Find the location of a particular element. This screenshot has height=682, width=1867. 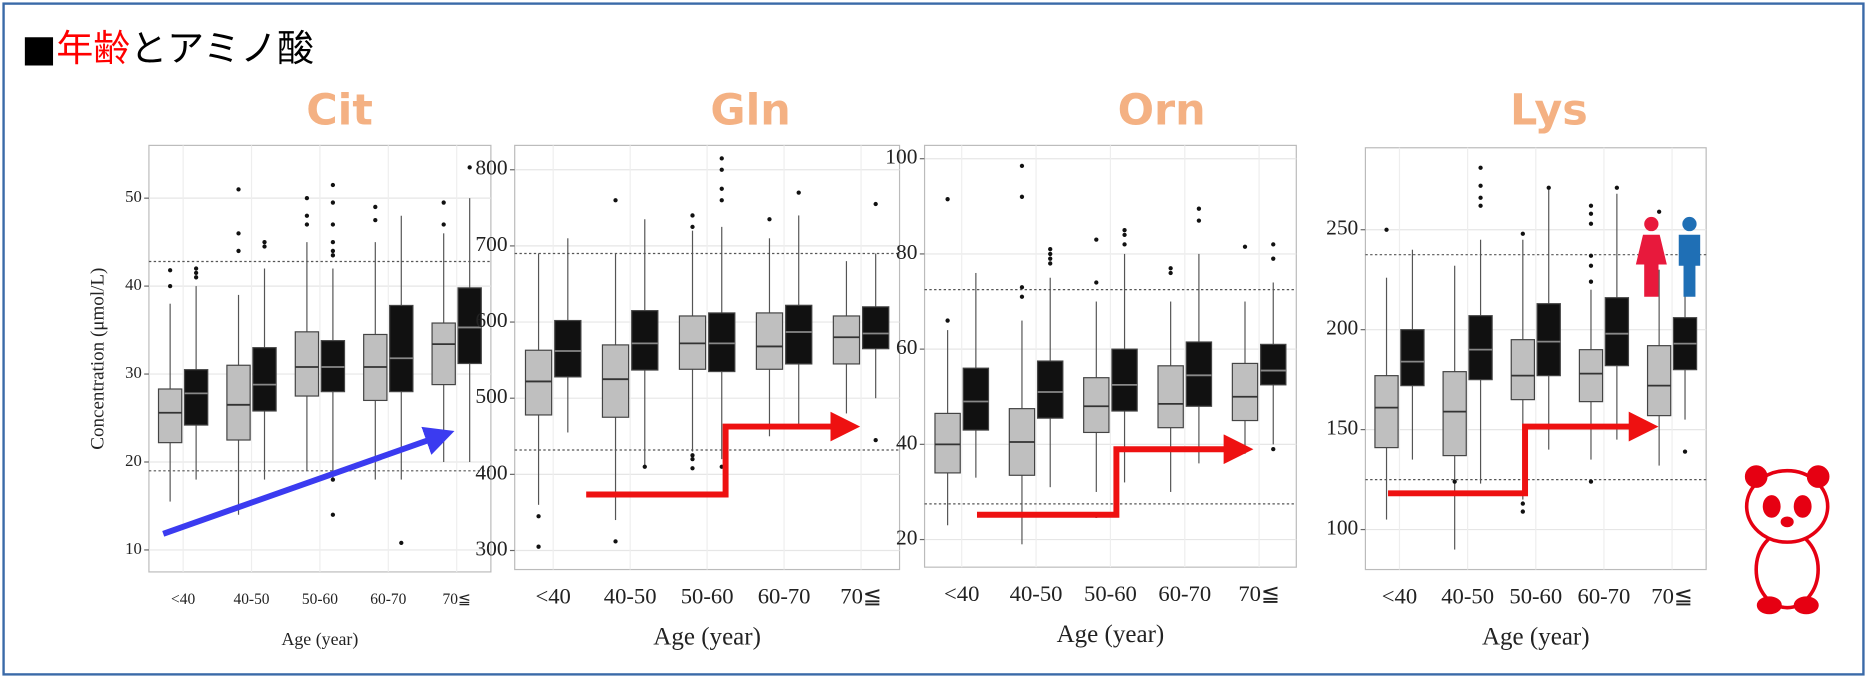

title-red: 年齢 is located at coordinates (93, 48).